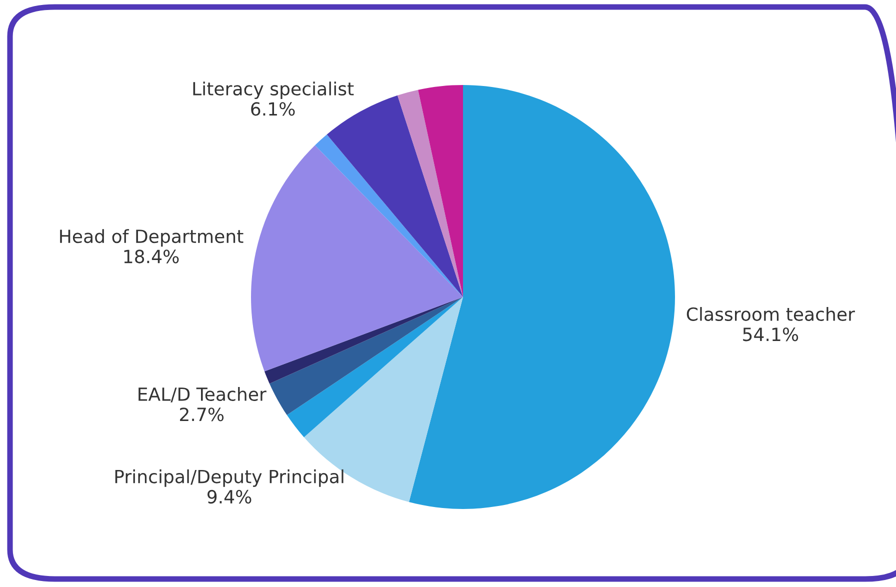  What do you see at coordinates (273, 109) in the screenshot?
I see `data-label: 6.1%` at bounding box center [273, 109].